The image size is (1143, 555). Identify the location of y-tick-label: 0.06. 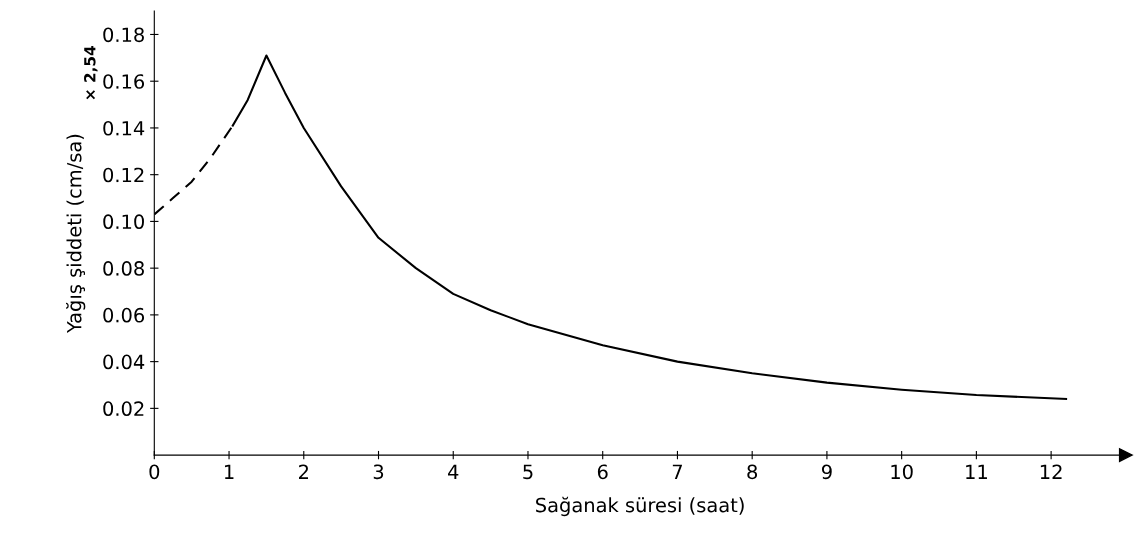
(124, 315).